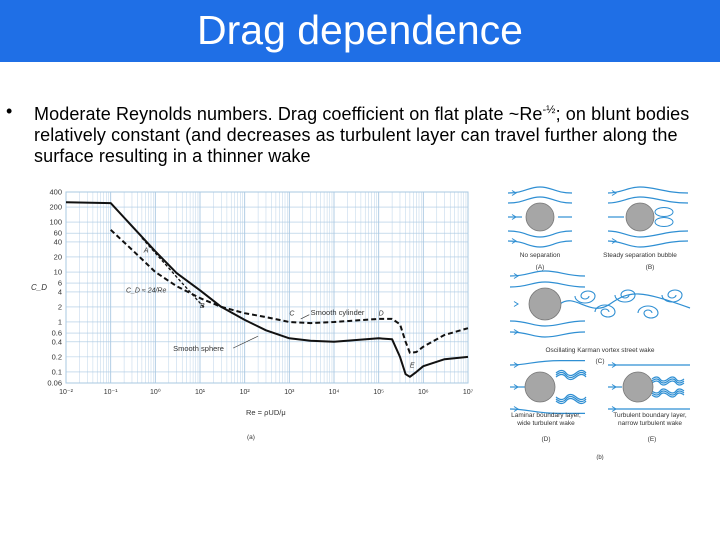 The width and height of the screenshot is (720, 540). I want to click on y-tick-label: 0.1, so click(57, 371).